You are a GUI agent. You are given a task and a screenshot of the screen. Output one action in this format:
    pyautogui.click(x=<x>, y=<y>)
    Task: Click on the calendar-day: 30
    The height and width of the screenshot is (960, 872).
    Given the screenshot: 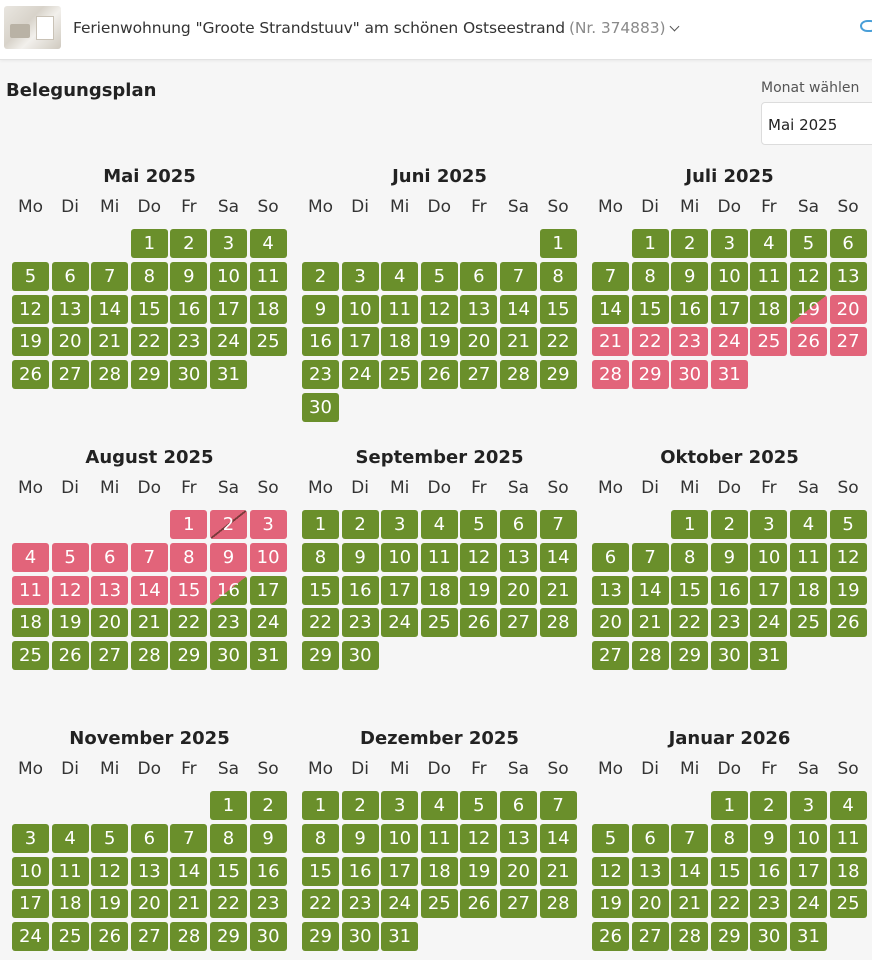 What is the action you would take?
    pyautogui.click(x=690, y=375)
    